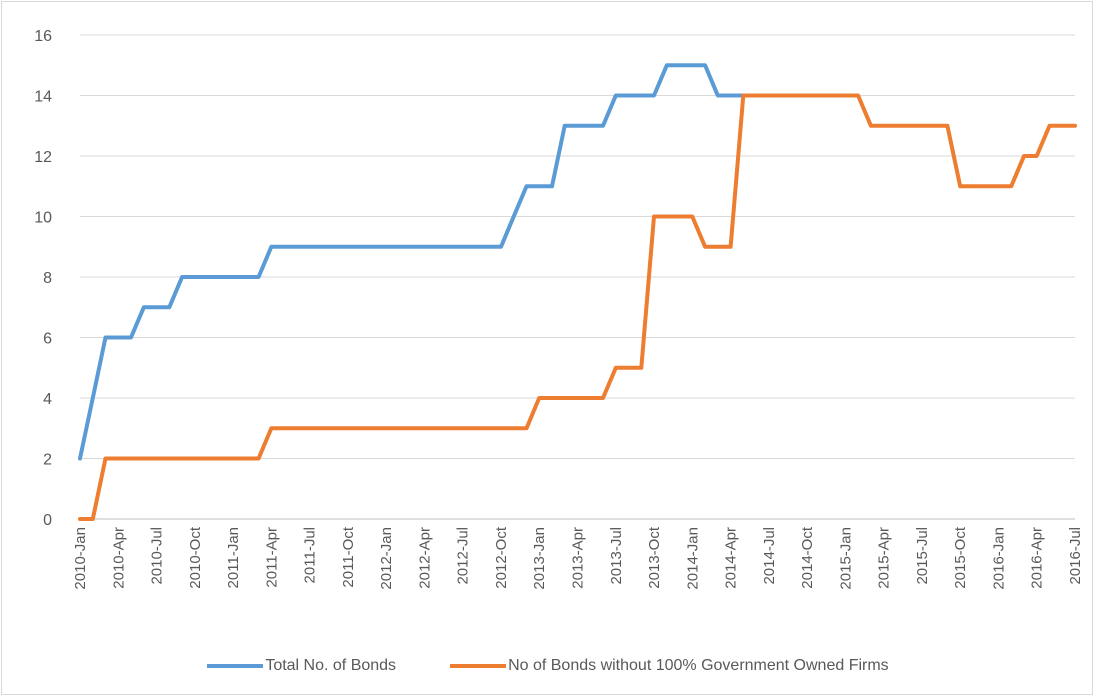 The height and width of the screenshot is (698, 1096). Describe the element at coordinates (616, 556) in the screenshot. I see `x-tick-label: 2013-Jul` at that location.